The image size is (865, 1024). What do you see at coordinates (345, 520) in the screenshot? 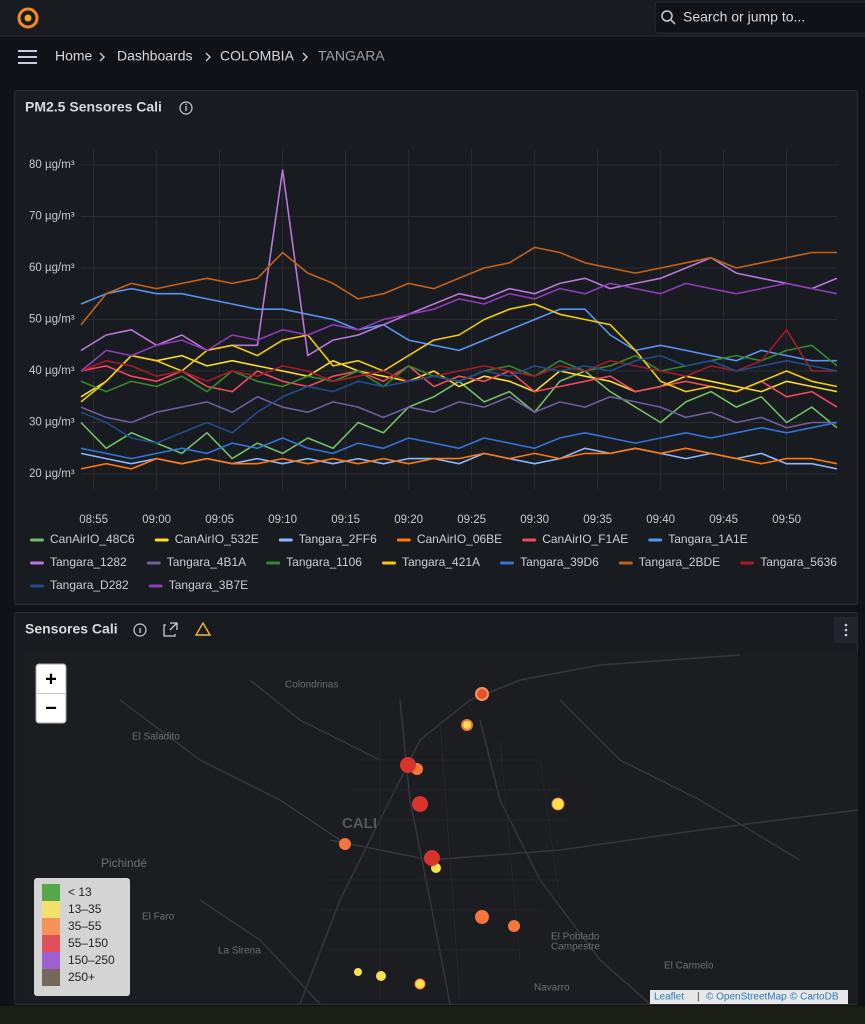
I see `x-tick-label: 09:15` at bounding box center [345, 520].